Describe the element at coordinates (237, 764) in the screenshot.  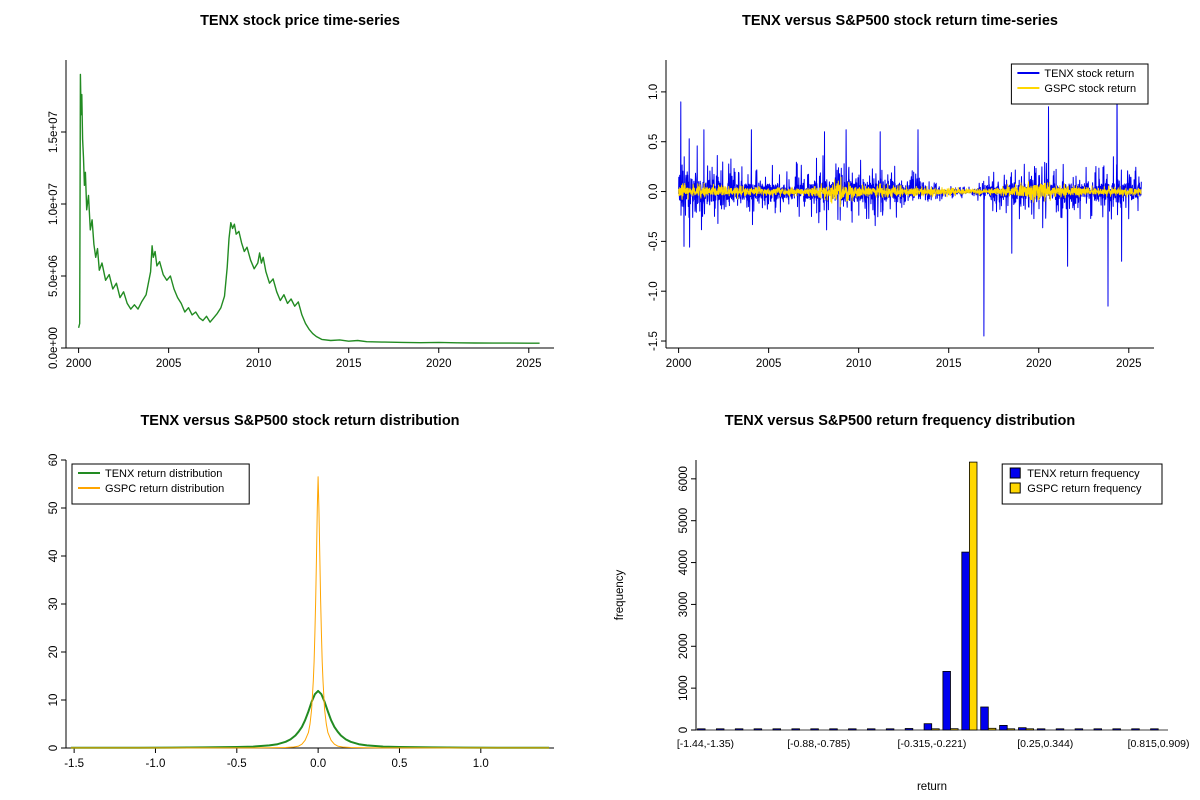
I see `x-tick-label: -0.5` at that location.